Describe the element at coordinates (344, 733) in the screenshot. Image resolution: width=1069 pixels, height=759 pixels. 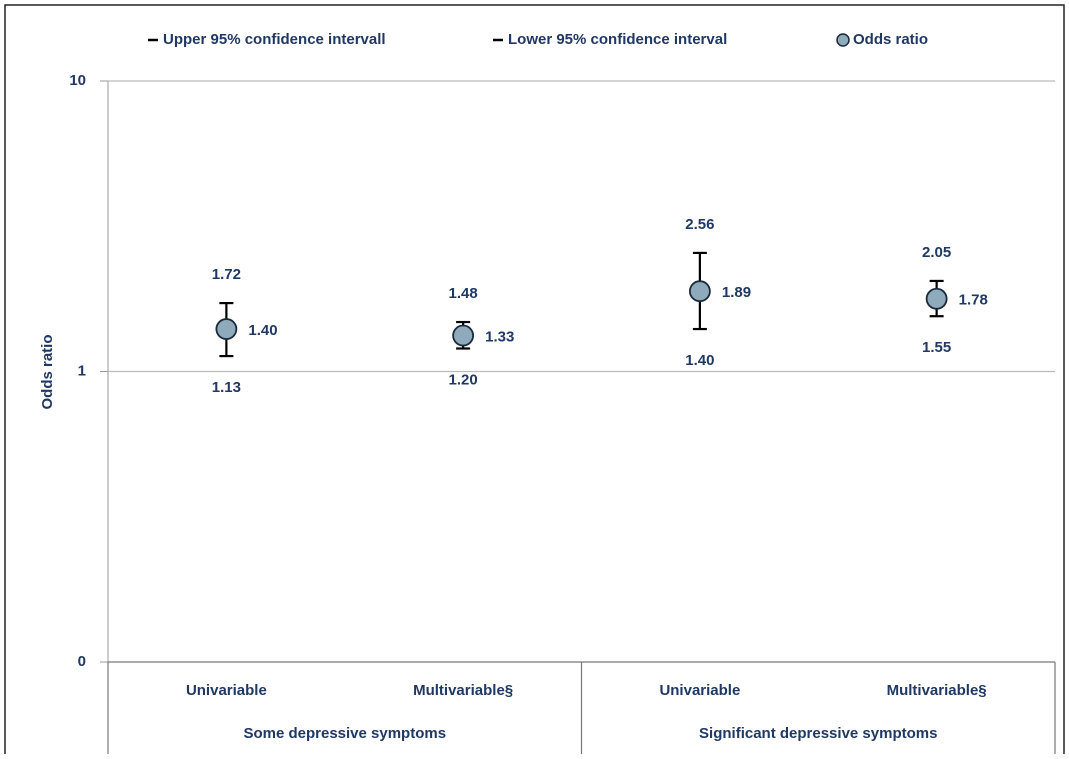
I see `group-label: Some depressive symptoms` at that location.